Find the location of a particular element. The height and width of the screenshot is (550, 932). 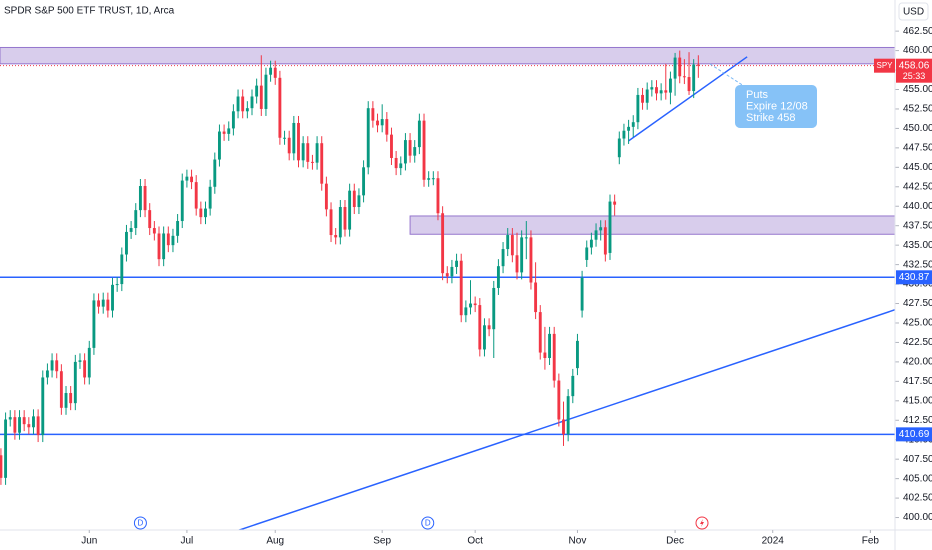

countdown: 25:33 is located at coordinates (914, 76).